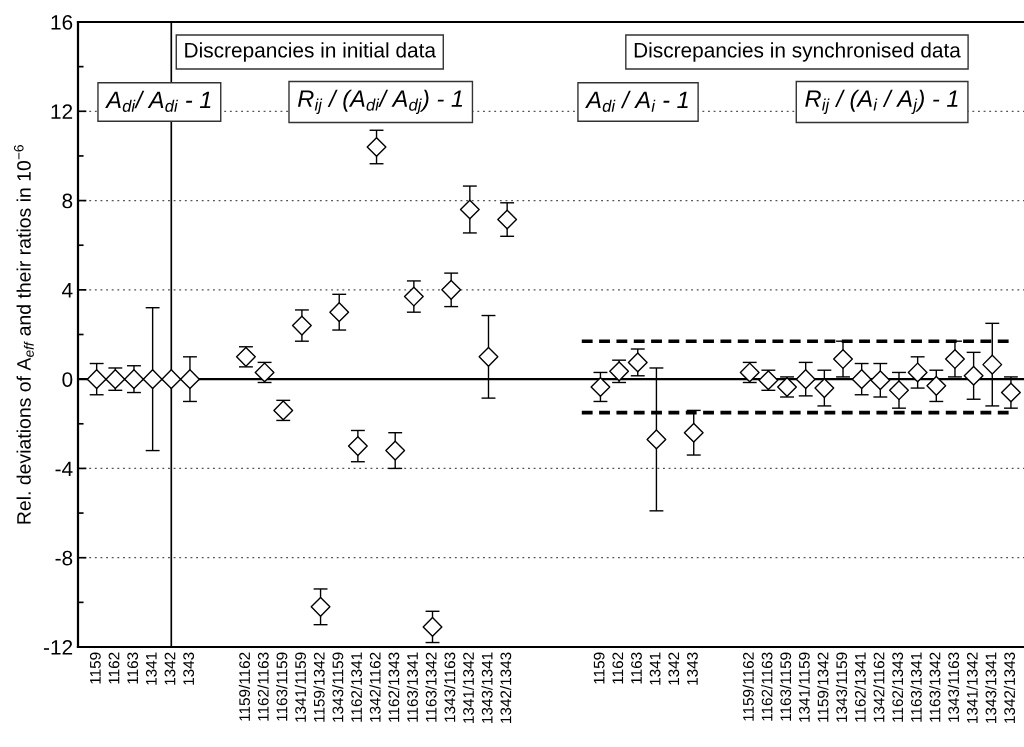 The height and width of the screenshot is (747, 1024). I want to click on y-tick-label: 8, so click(67, 201).